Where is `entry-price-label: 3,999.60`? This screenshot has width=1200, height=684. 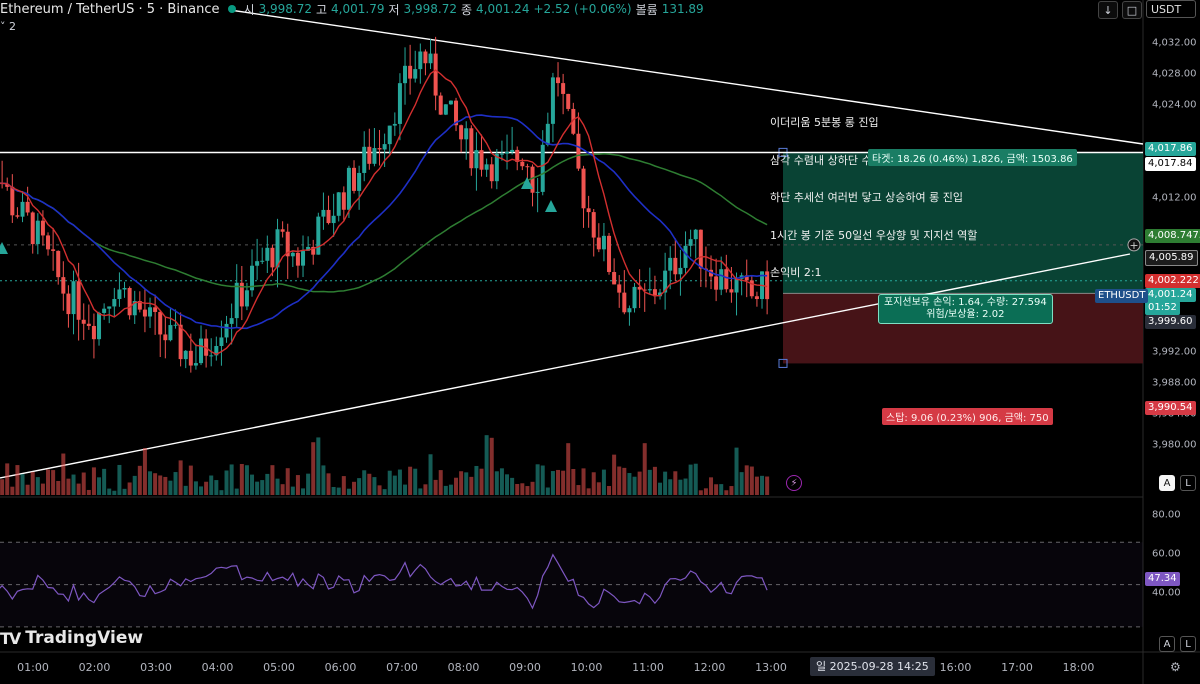
entry-price-label: 3,999.60 is located at coordinates (1170, 322).